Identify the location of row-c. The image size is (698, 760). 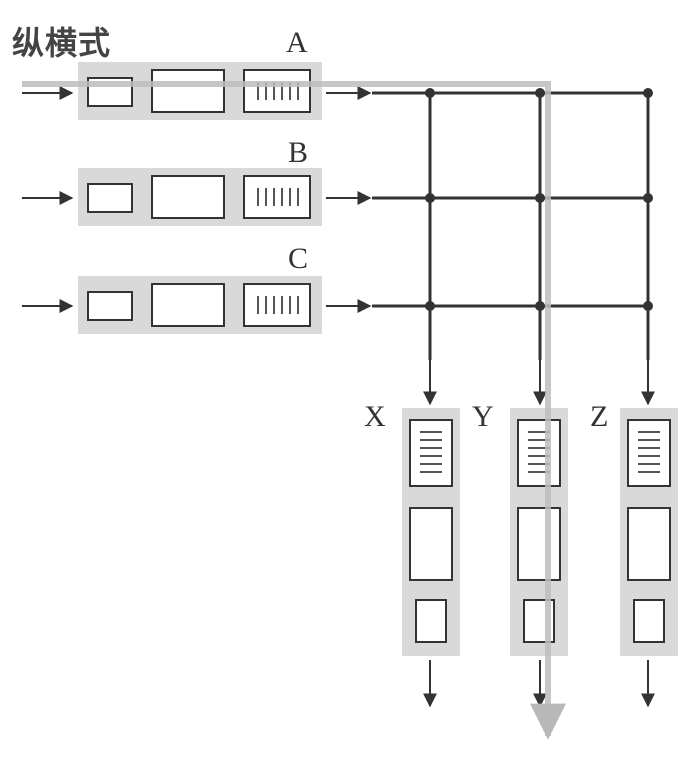
(197, 305).